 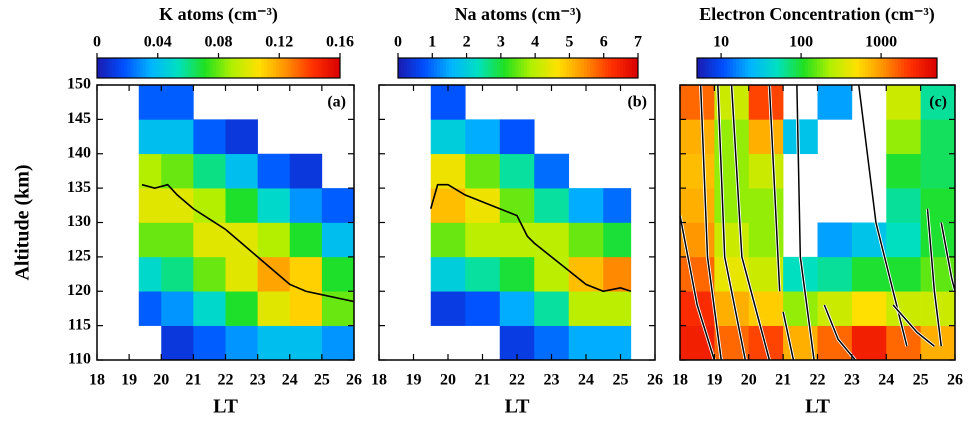 I want to click on x-tick-label: 21, so click(x=193, y=380).